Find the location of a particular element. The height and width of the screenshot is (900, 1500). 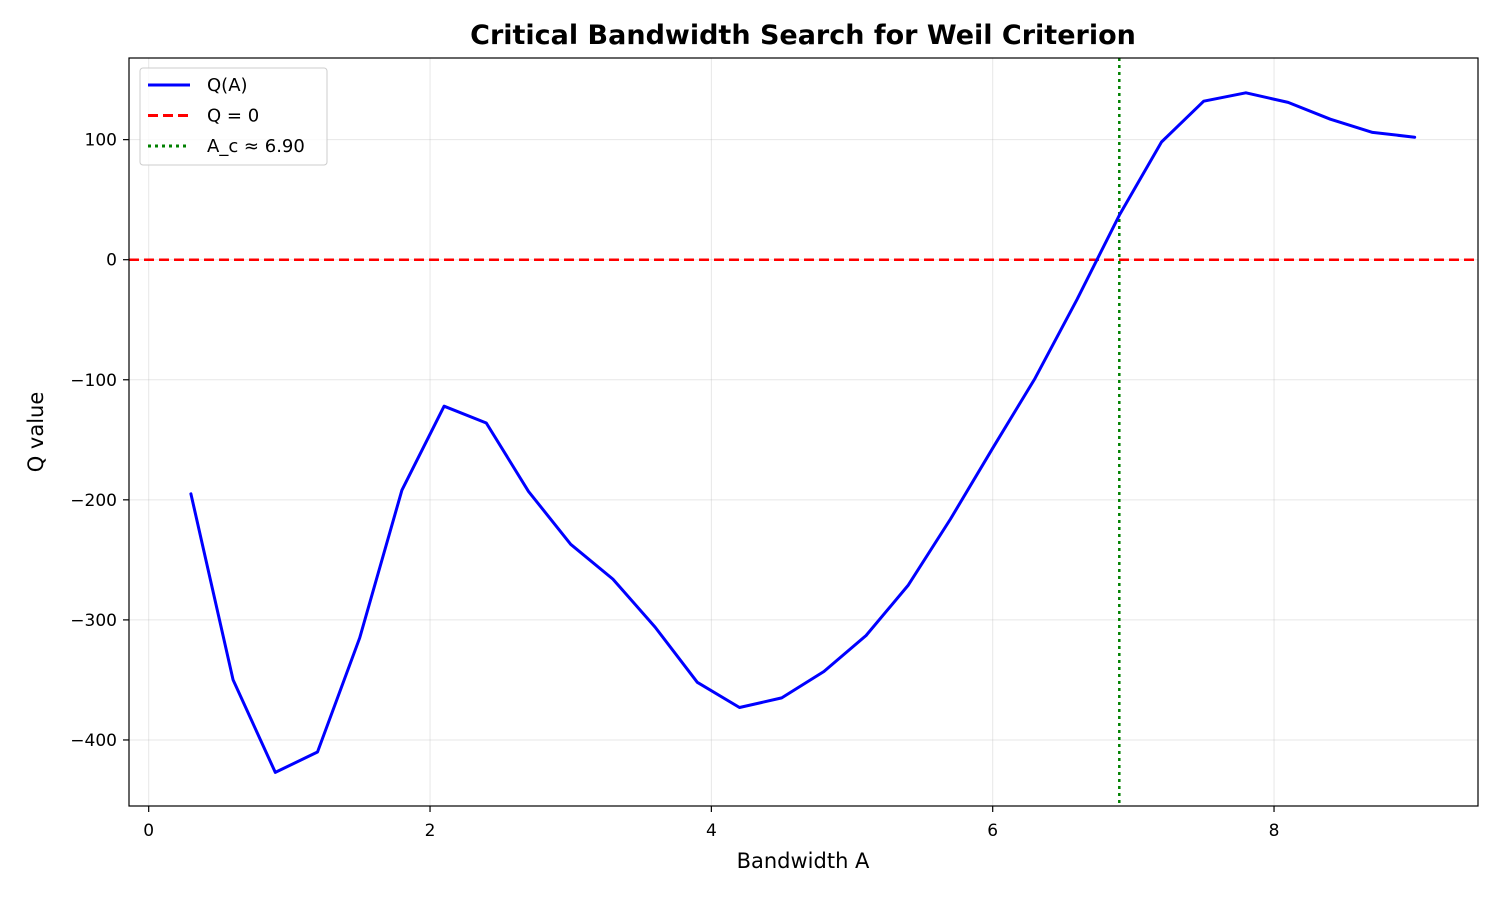

x-tick-label: 0 is located at coordinates (148, 831).